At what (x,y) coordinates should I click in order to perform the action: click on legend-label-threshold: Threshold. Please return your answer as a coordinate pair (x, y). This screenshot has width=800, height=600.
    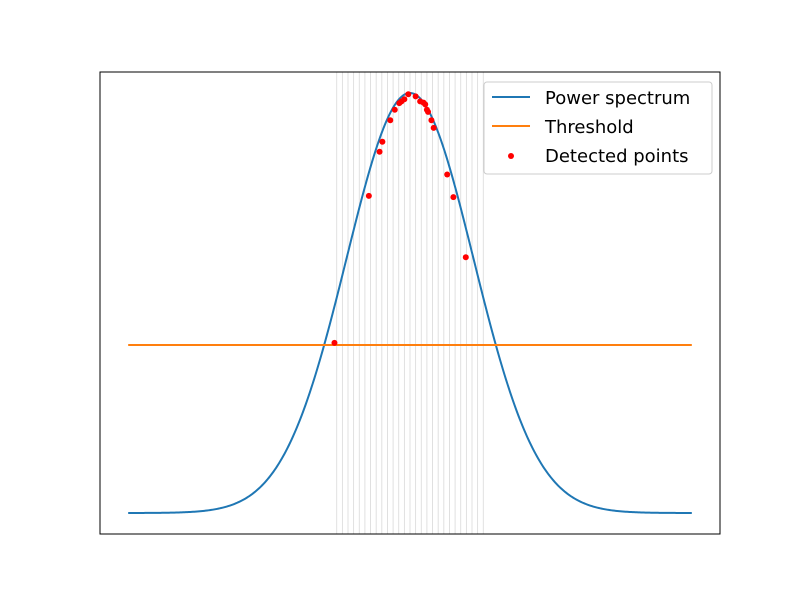
    Looking at the image, I should click on (589, 127).